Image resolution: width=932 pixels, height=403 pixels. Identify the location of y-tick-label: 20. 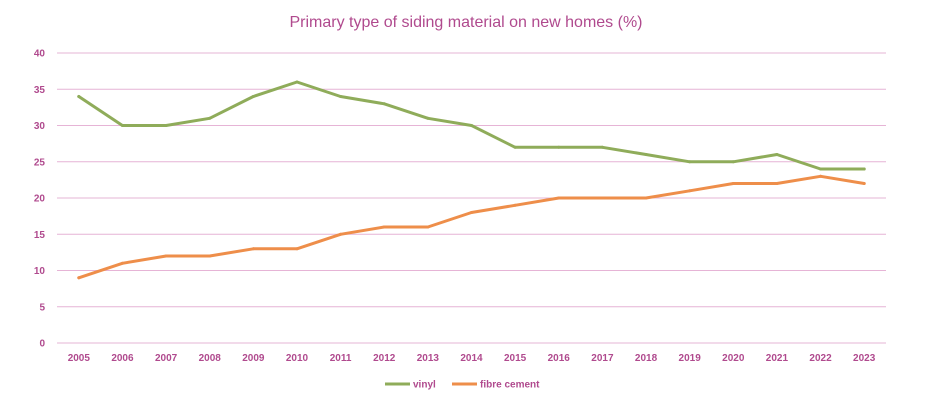
(40, 199).